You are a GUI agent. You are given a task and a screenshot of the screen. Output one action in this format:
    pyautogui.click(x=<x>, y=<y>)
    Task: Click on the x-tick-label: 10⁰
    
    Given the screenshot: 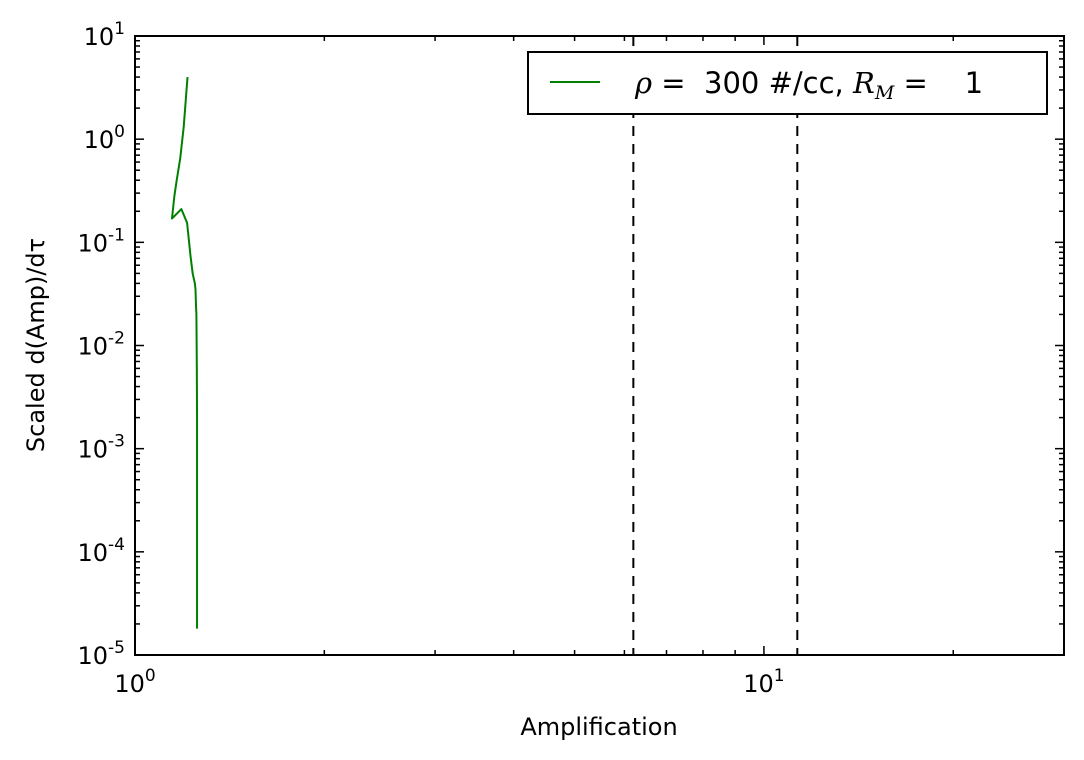 What is the action you would take?
    pyautogui.click(x=134, y=682)
    